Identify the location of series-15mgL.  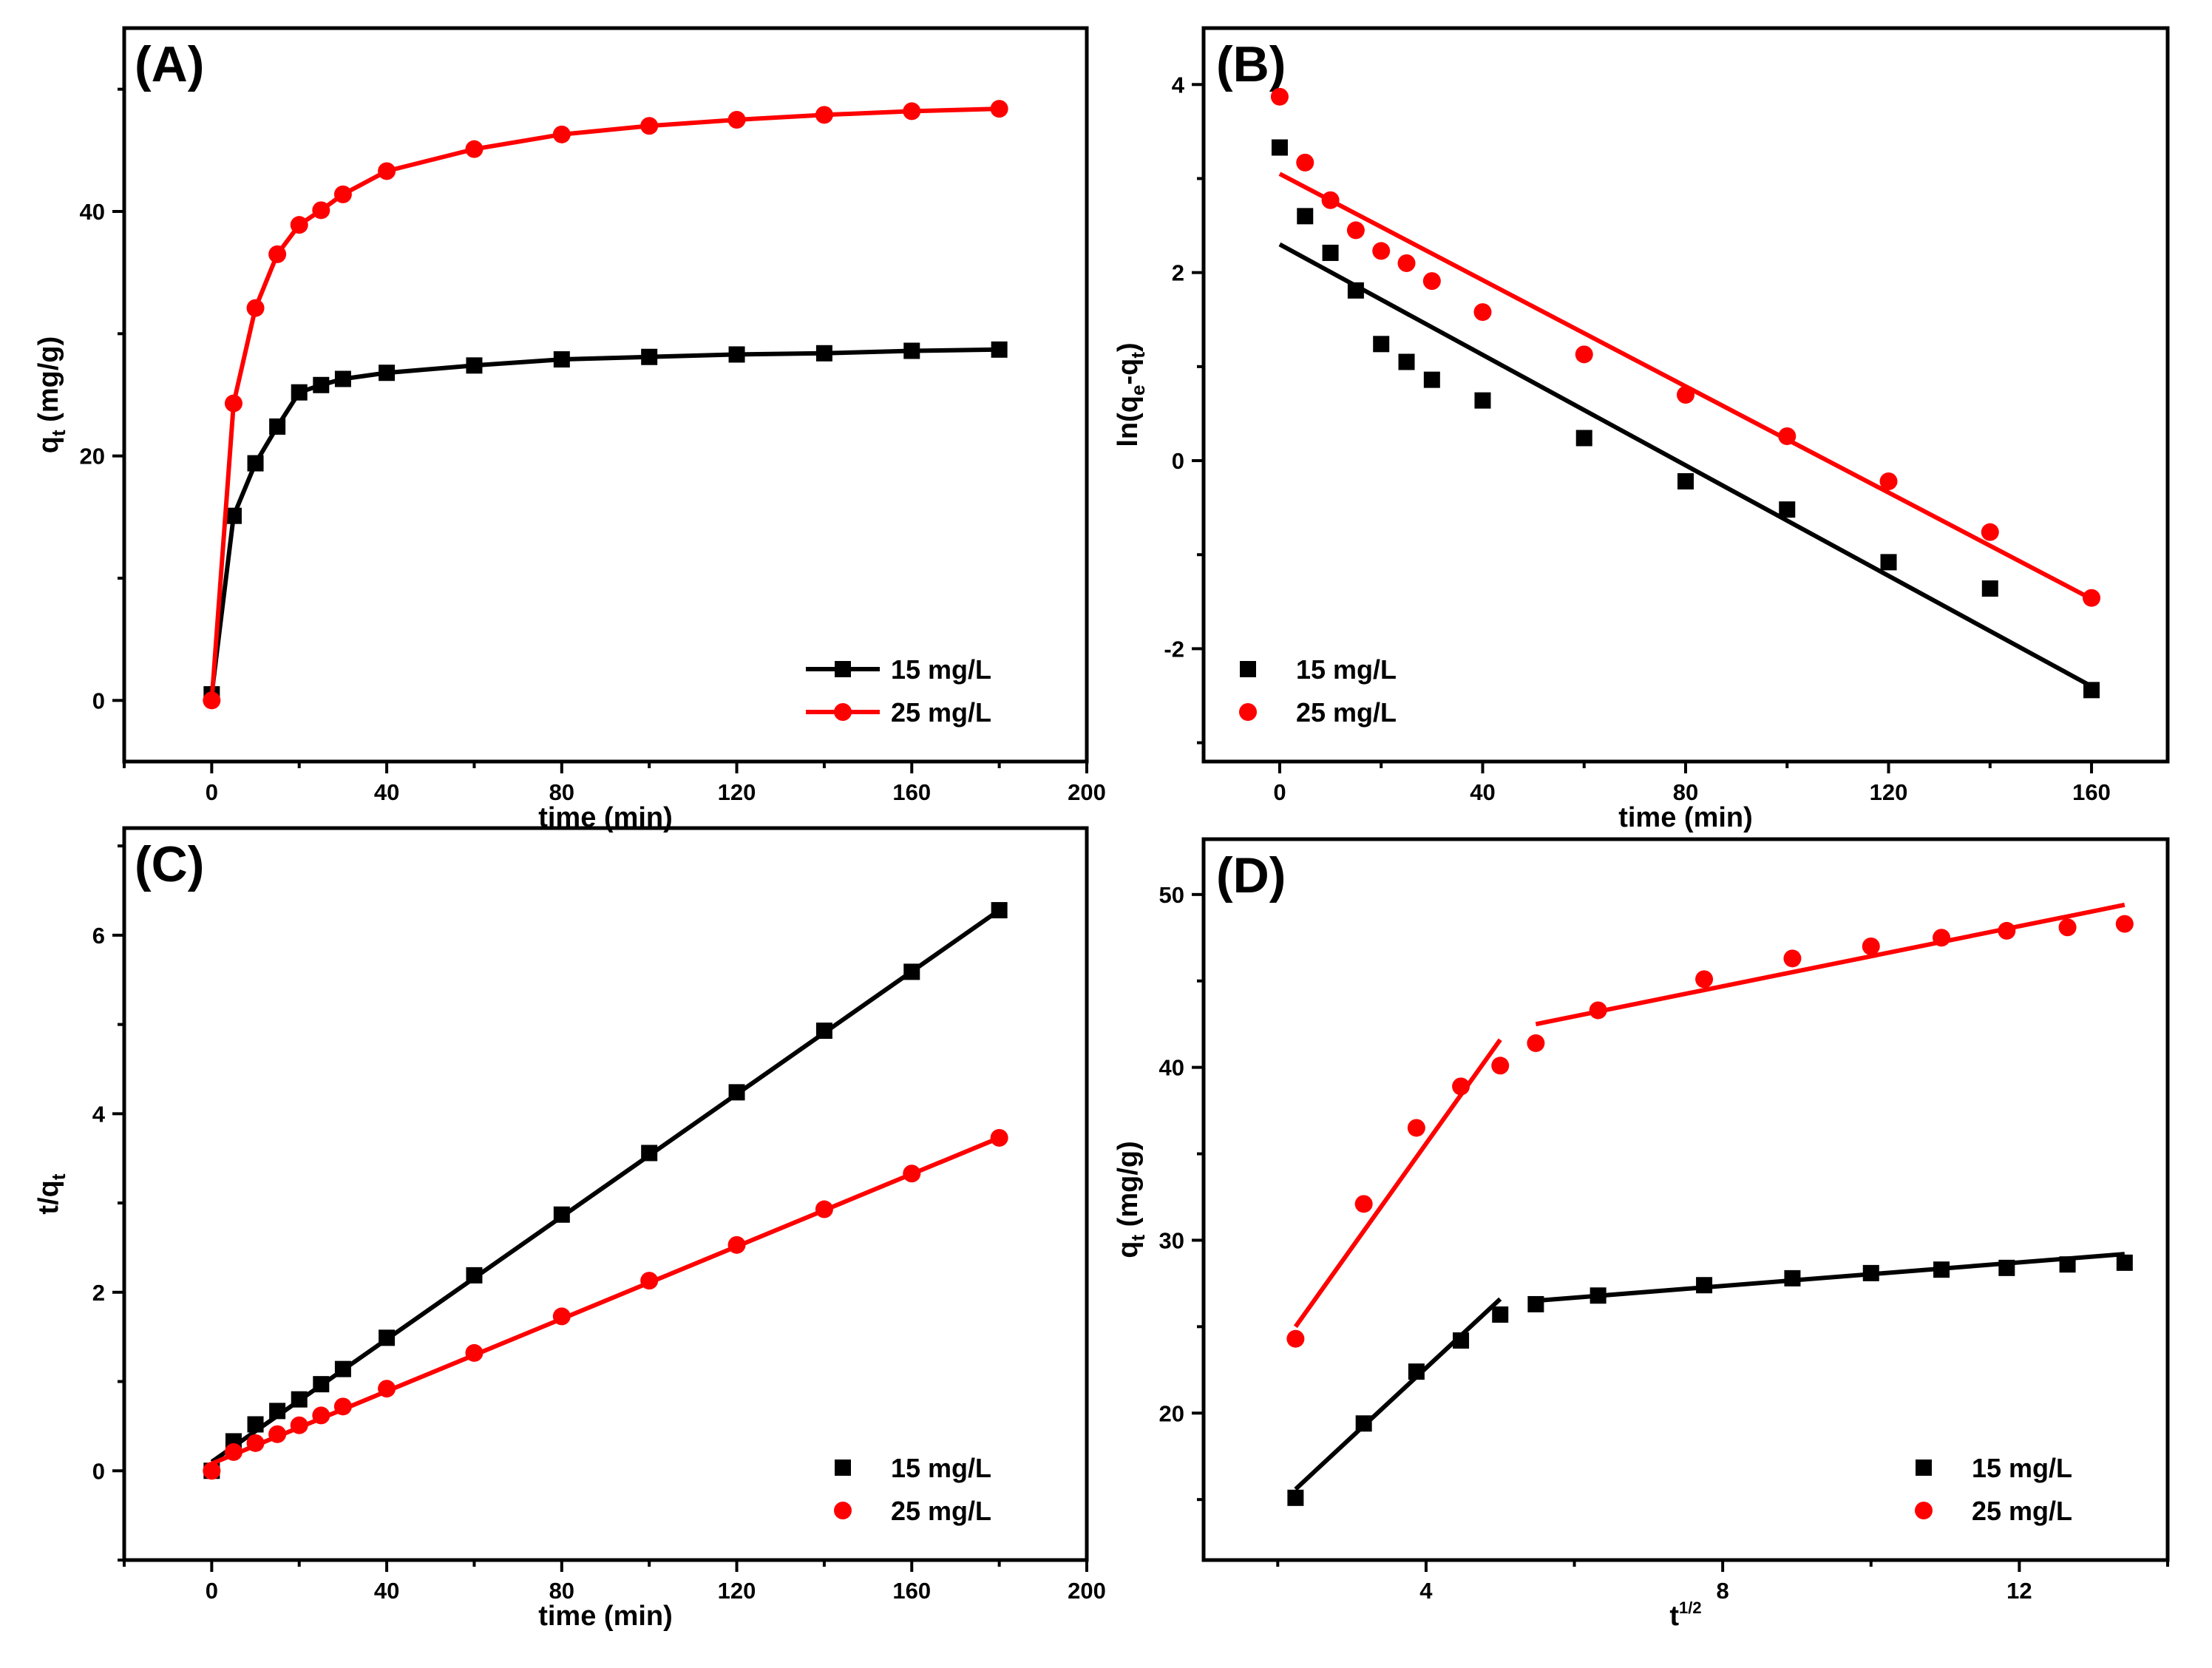
(1685, 419).